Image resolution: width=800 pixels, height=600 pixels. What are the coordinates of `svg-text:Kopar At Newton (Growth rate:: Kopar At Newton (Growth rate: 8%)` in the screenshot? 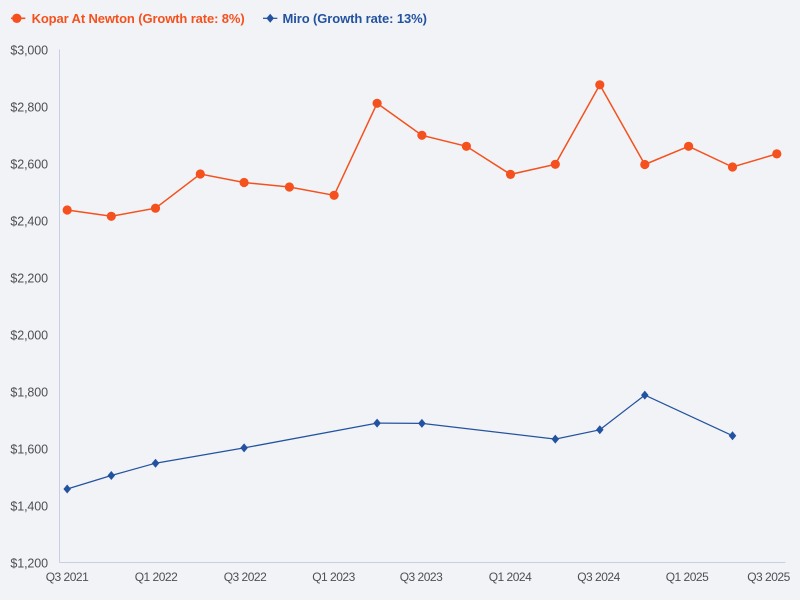 It's located at (138, 18).